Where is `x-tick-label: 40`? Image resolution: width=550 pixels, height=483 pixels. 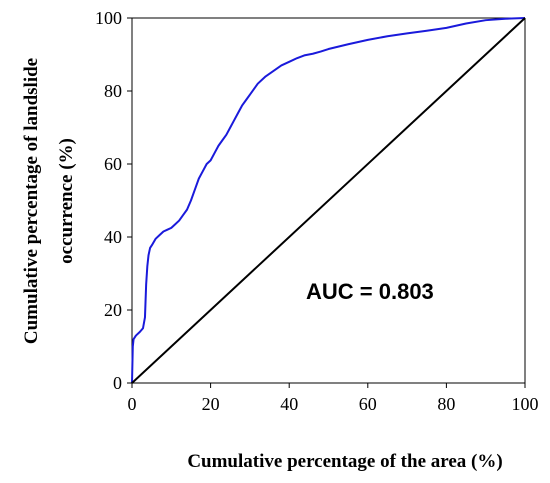
x-tick-label: 40 is located at coordinates (289, 404).